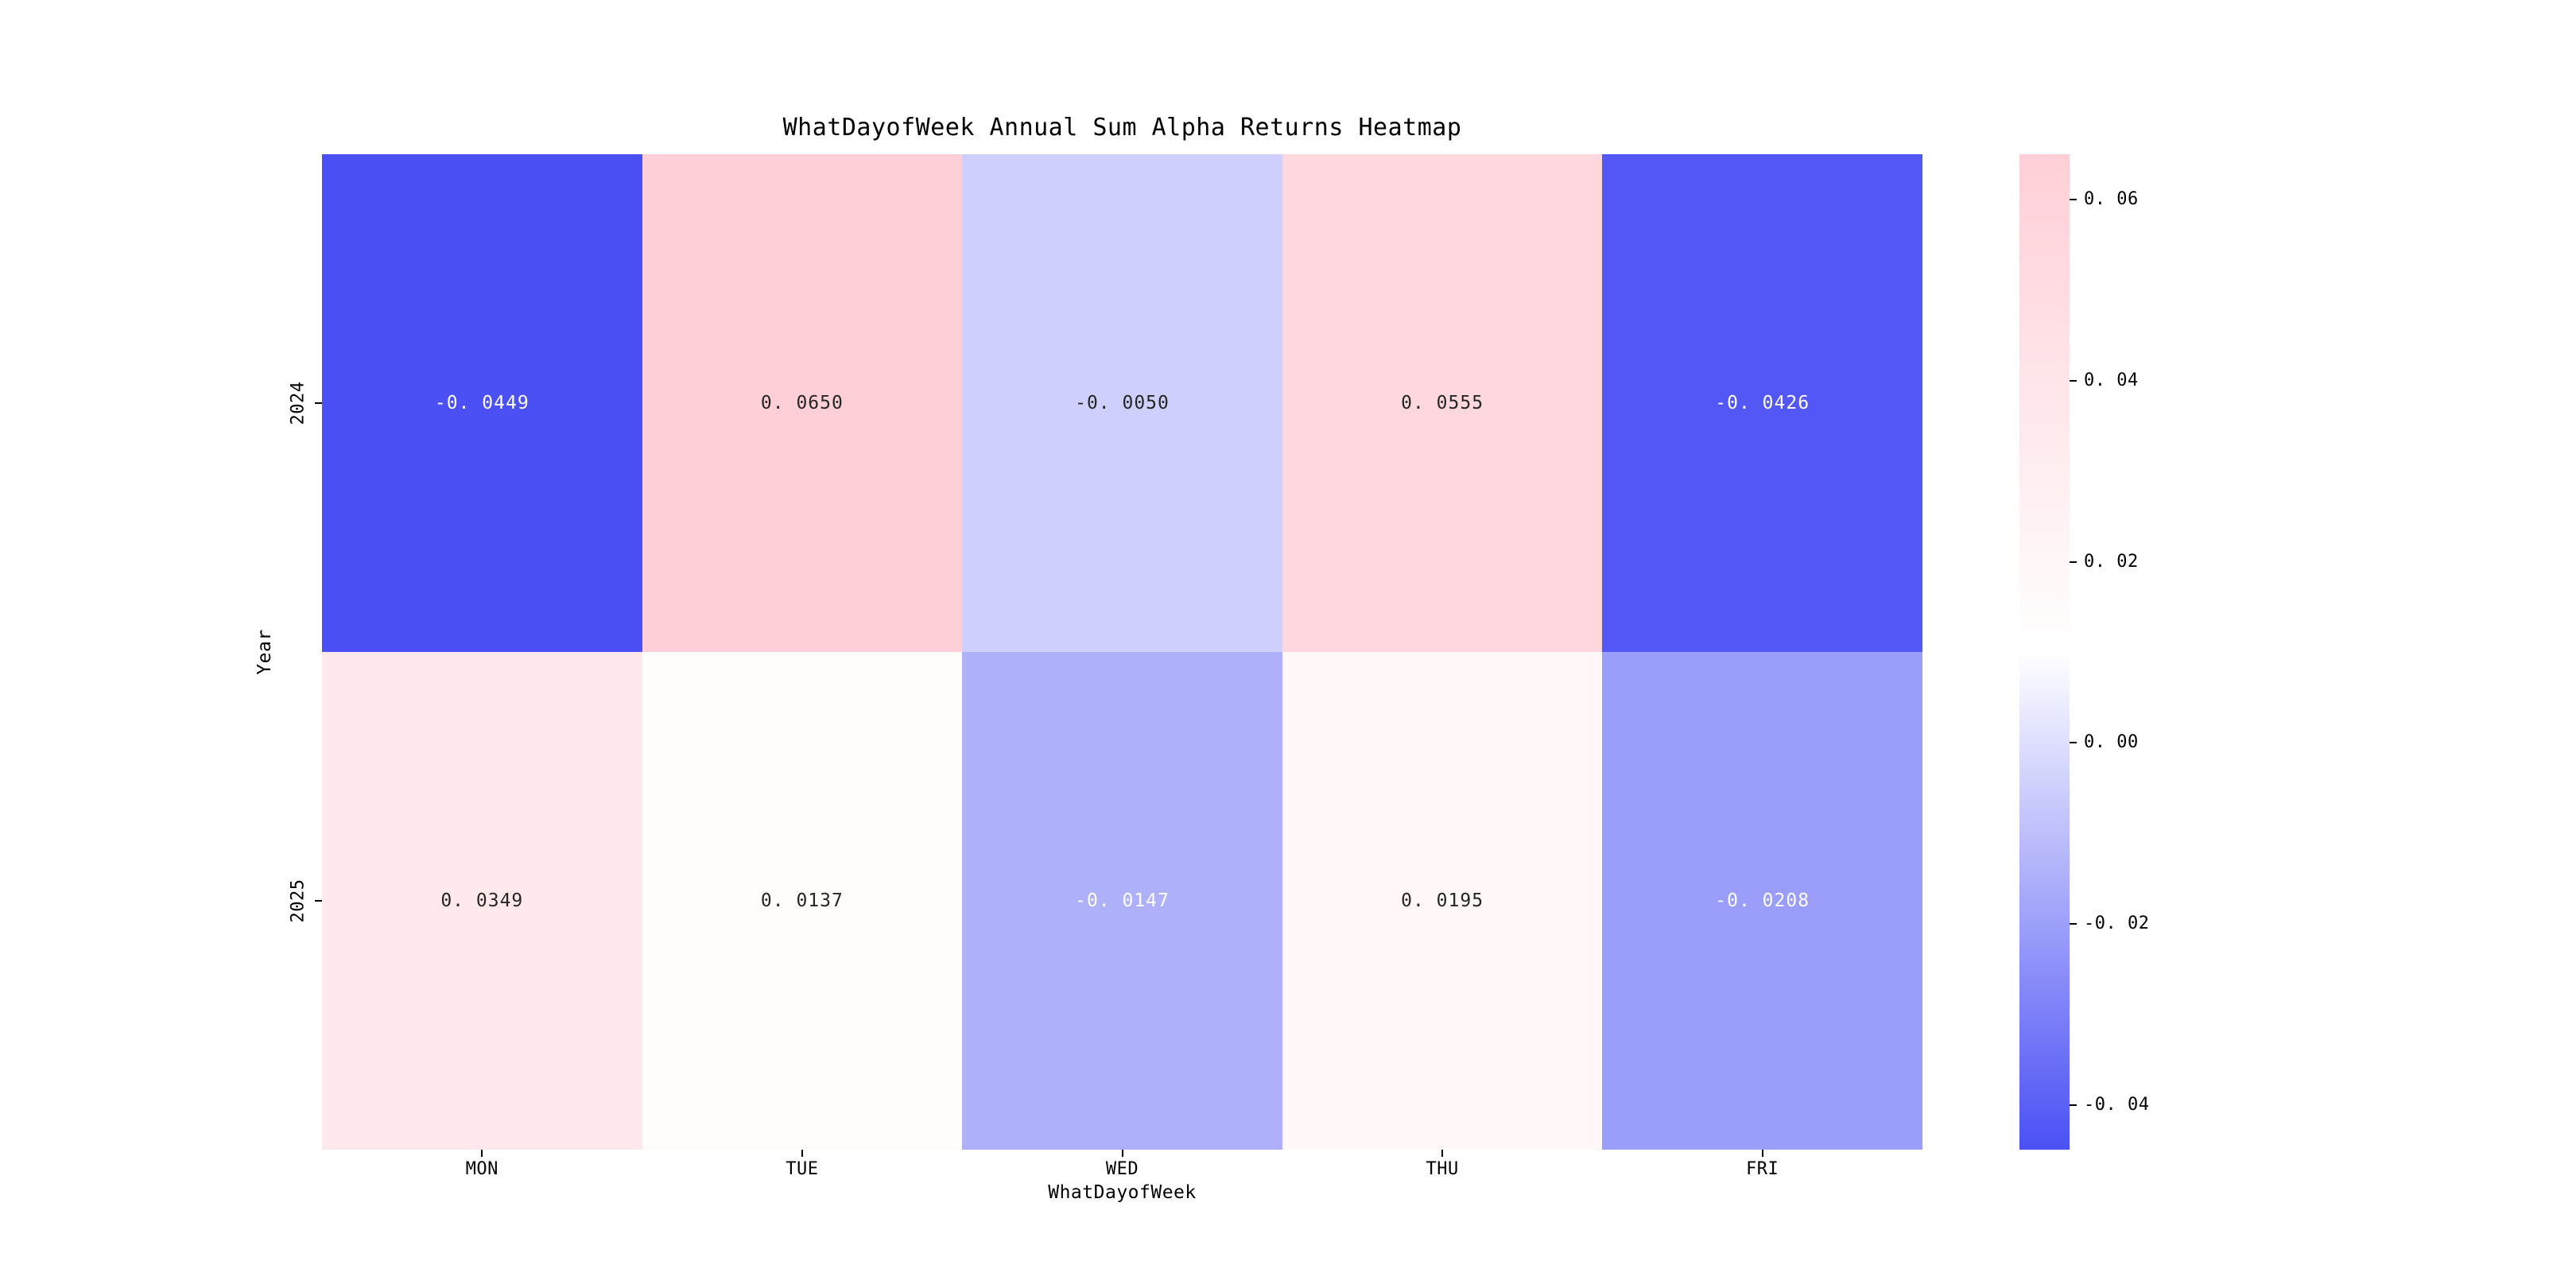 The height and width of the screenshot is (1288, 2576). Describe the element at coordinates (2111, 198) in the screenshot. I see `colorbar-tick-label: 0. 06` at that location.